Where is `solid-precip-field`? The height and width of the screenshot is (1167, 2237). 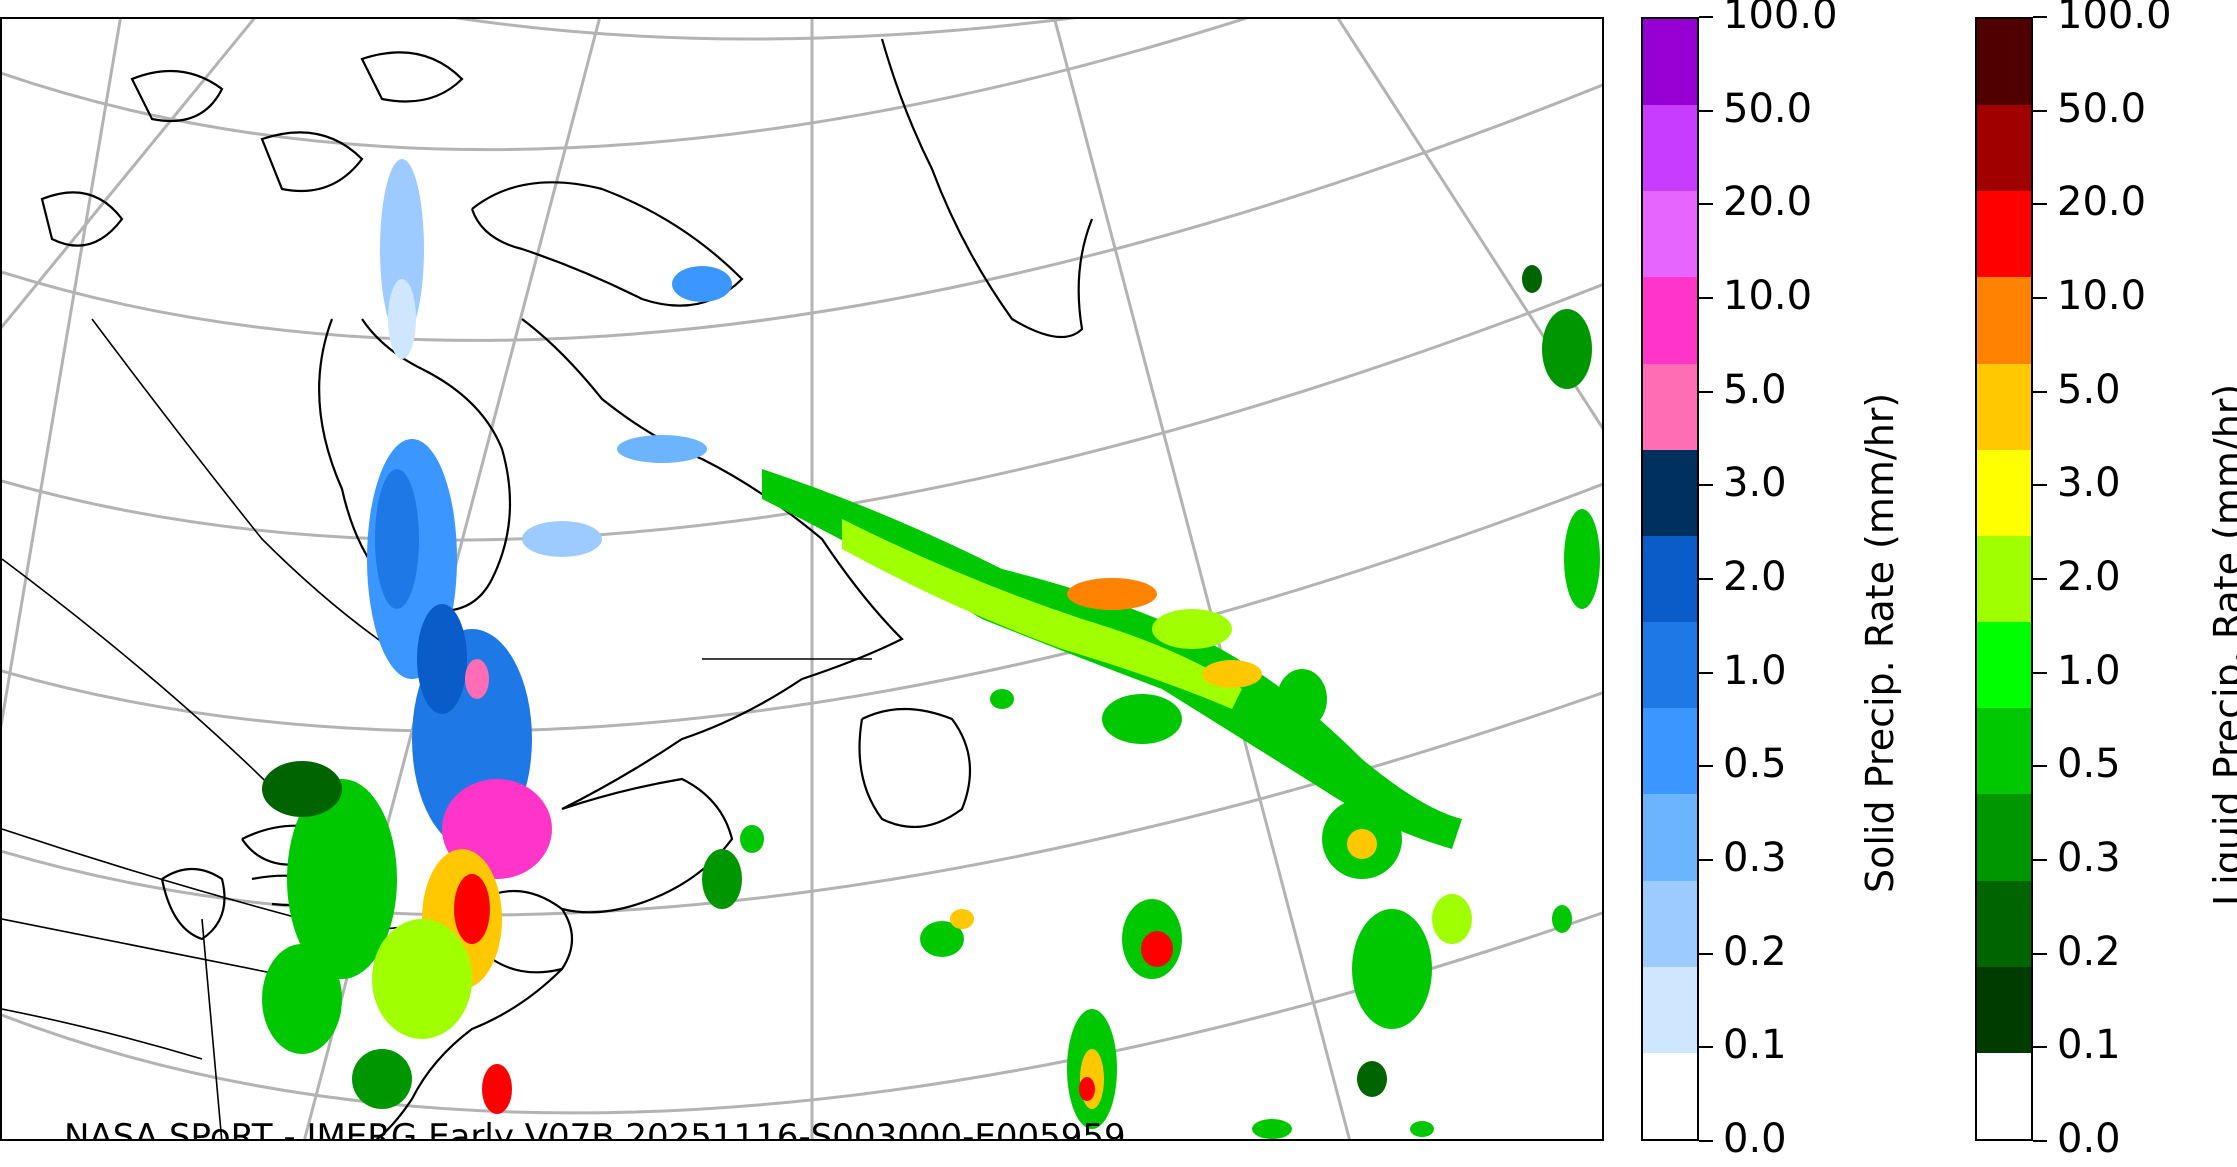 solid-precip-field is located at coordinates (549, 519).